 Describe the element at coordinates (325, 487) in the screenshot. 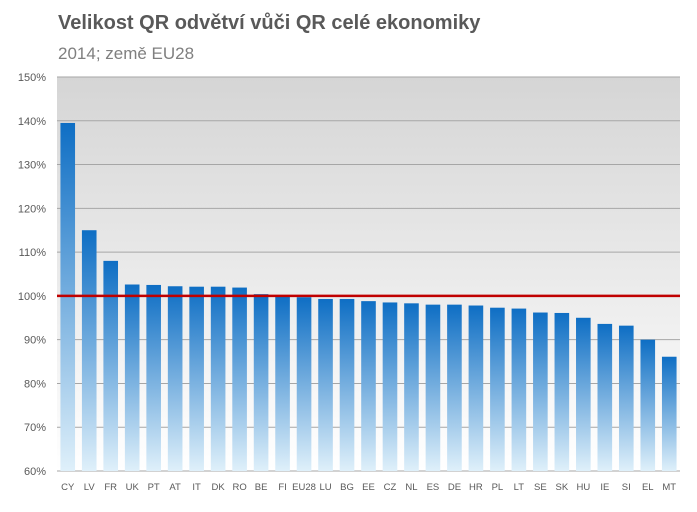

I see `x-tick-label: LU` at that location.